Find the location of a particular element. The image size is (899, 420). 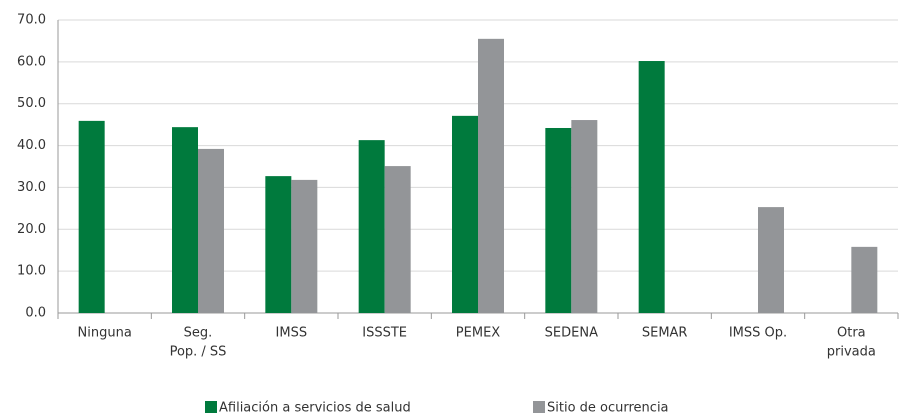

x-tick-label: Pop. / SS is located at coordinates (198, 352).